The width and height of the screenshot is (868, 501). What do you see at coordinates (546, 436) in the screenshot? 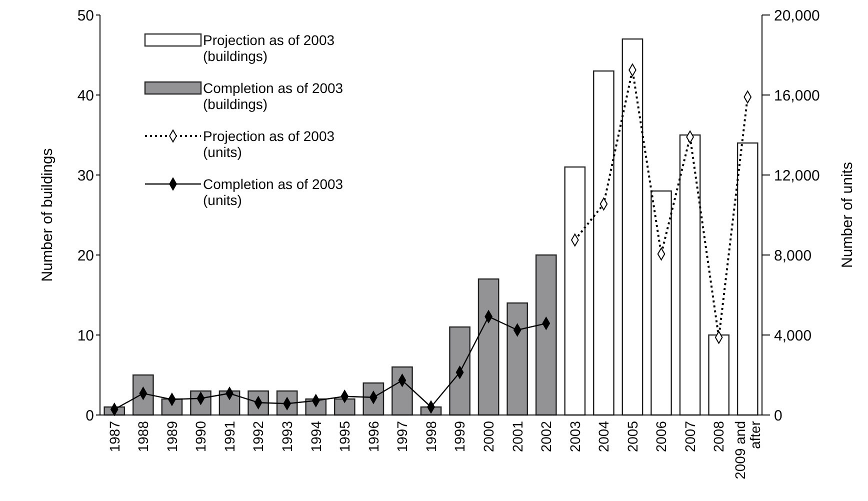
I see `x-tick-label: 2002` at bounding box center [546, 436].